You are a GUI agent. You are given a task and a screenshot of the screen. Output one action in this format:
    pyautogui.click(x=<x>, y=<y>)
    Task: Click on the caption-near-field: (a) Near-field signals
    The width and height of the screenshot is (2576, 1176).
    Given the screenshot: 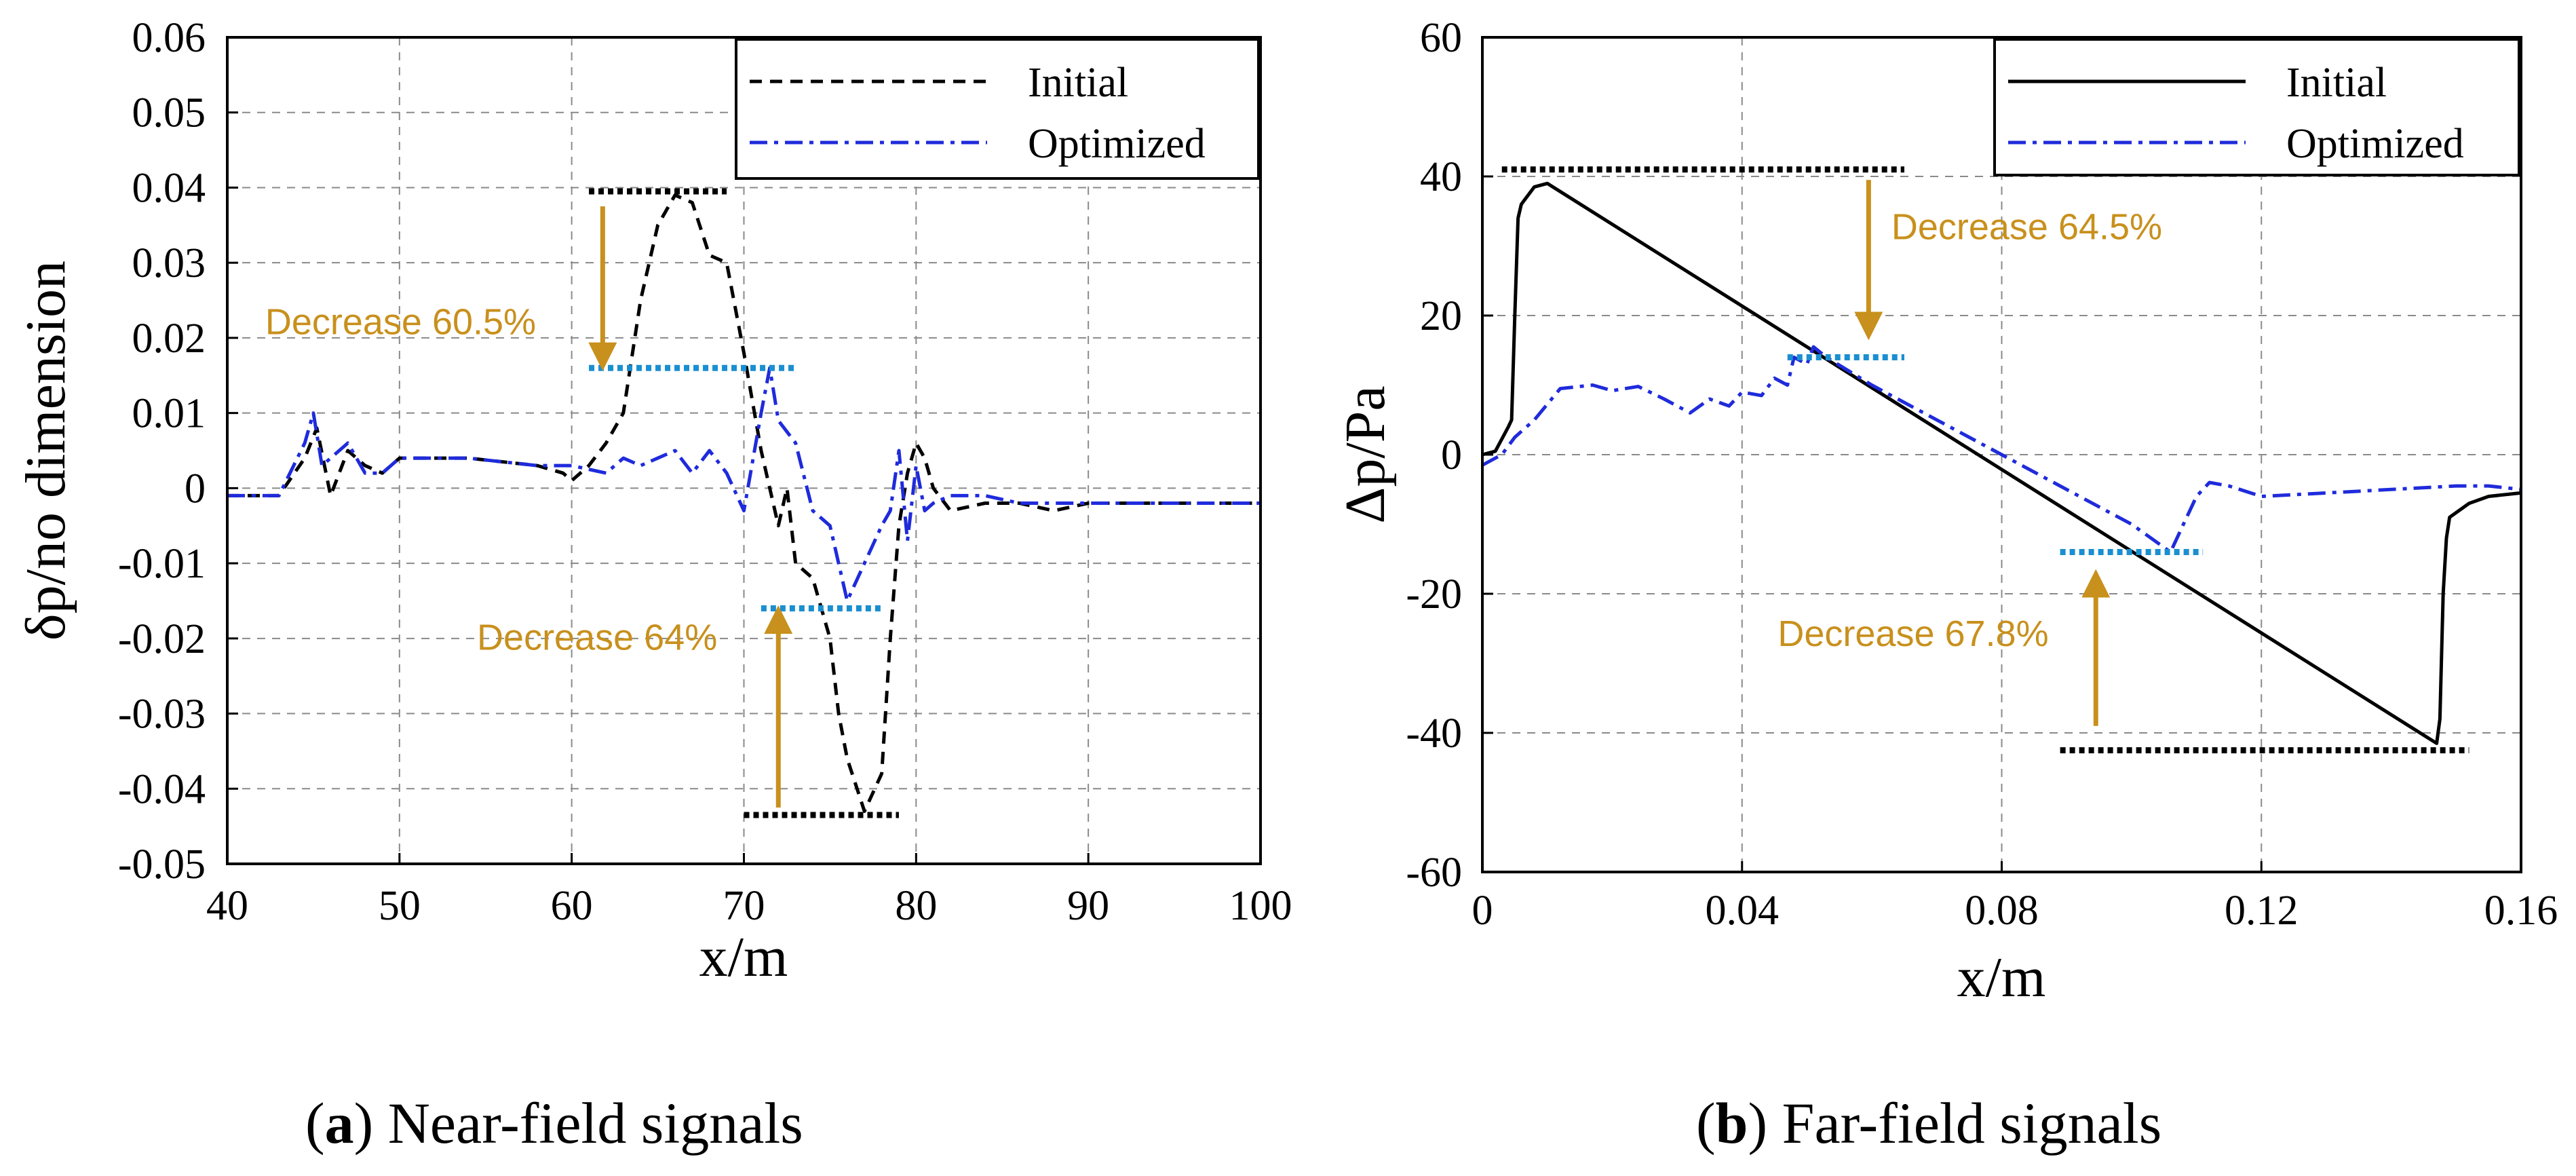 What is the action you would take?
    pyautogui.click(x=554, y=1123)
    